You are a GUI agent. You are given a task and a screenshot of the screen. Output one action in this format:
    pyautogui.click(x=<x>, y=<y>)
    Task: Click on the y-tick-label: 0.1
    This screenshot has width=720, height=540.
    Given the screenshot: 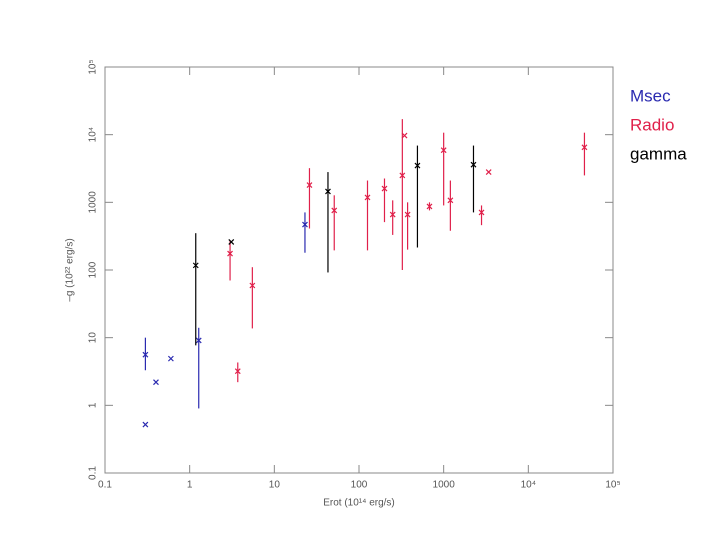 What is the action you would take?
    pyautogui.click(x=93, y=473)
    